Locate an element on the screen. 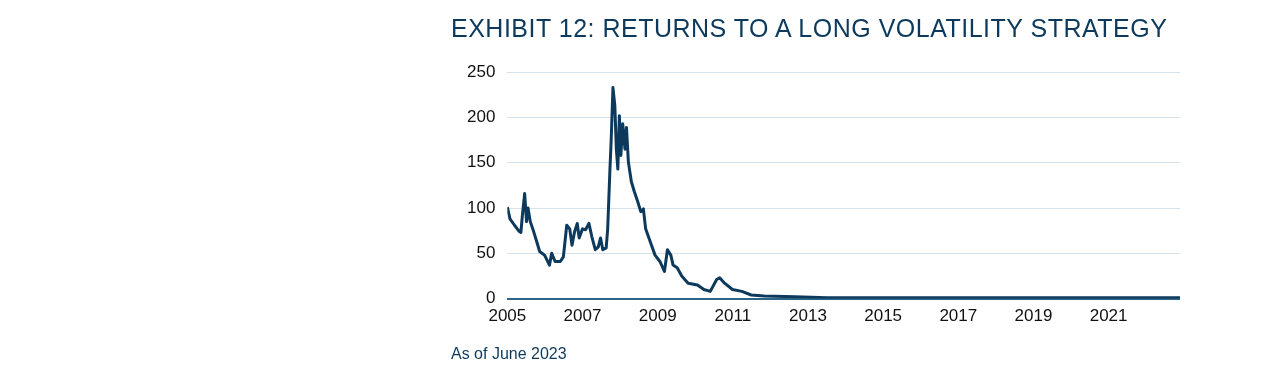  y-tick-label: 200 is located at coordinates (481, 117).